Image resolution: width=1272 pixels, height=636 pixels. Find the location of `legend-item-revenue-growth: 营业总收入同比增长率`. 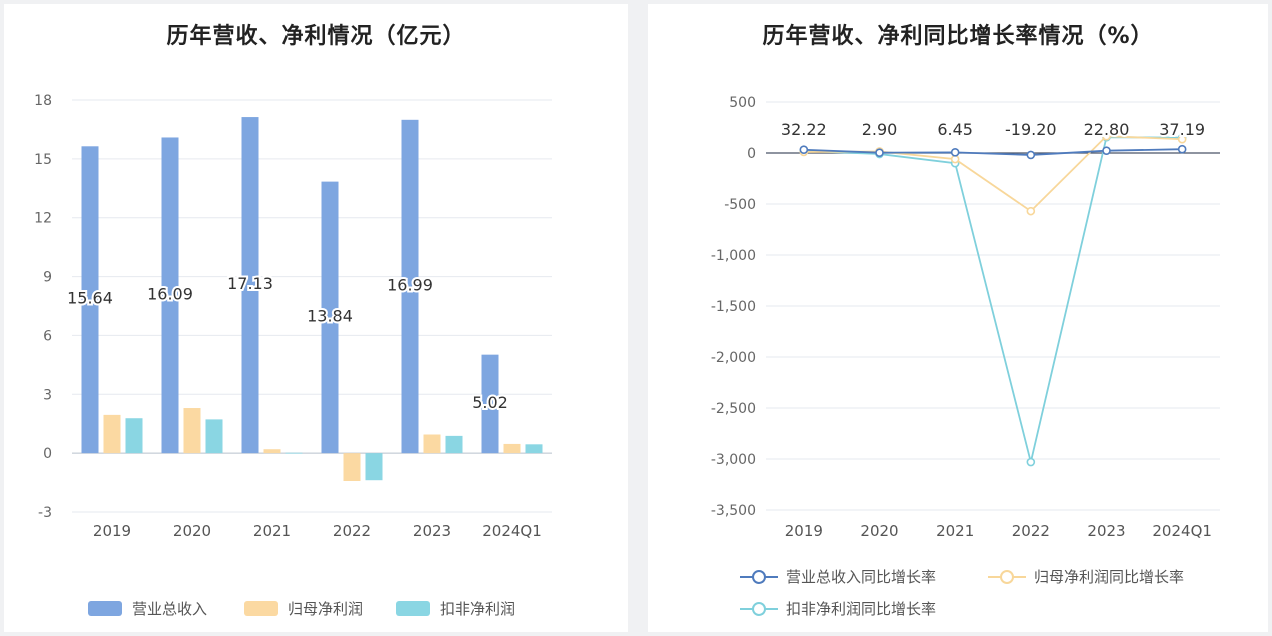

legend-item-revenue-growth: 营业总收入同比增长率 is located at coordinates (838, 576).